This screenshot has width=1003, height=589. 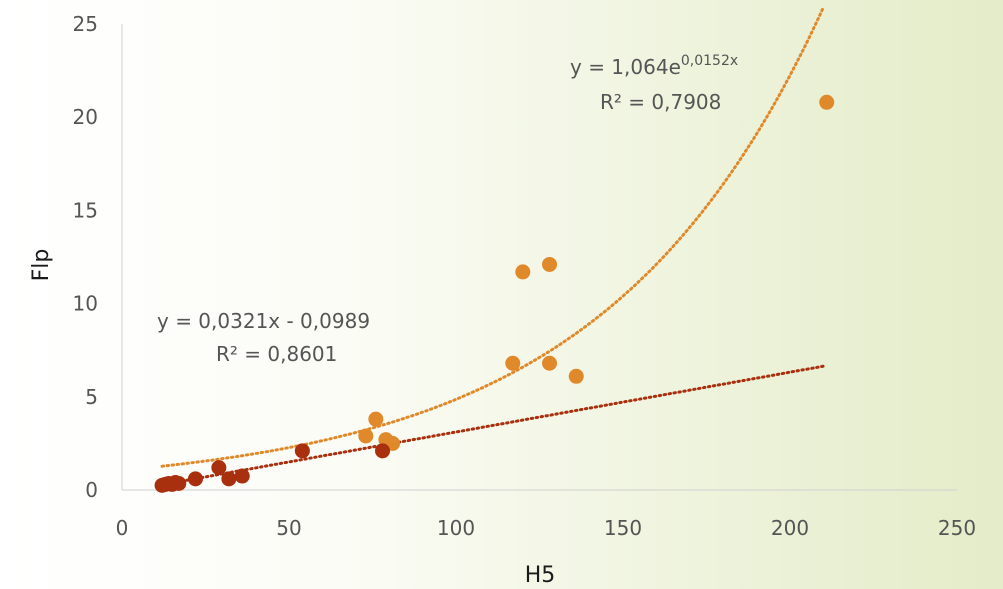 What do you see at coordinates (540, 575) in the screenshot?
I see `x-axis-title: H5` at bounding box center [540, 575].